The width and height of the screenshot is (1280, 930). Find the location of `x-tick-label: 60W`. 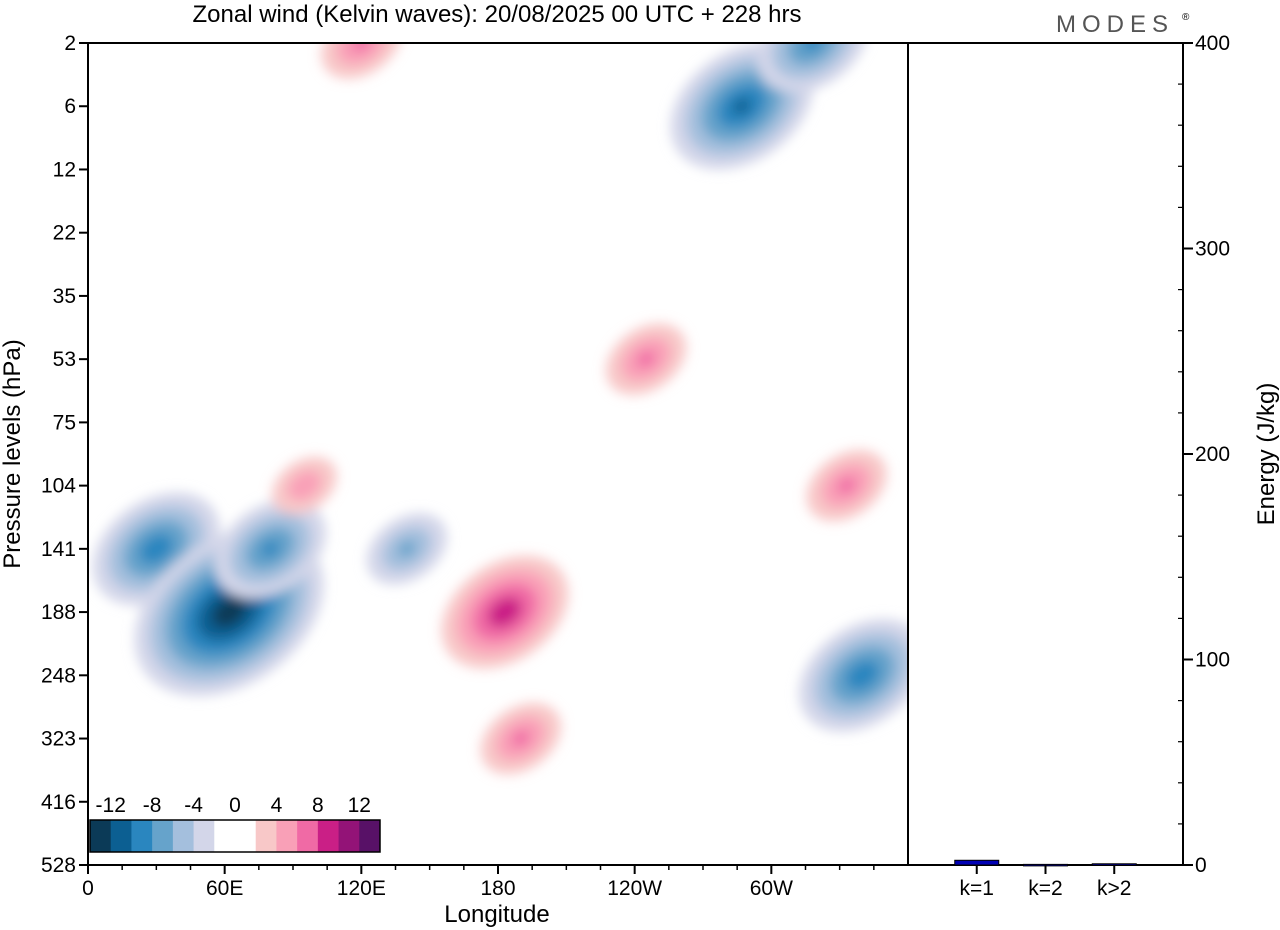

x-tick-label: 60W is located at coordinates (771, 888).